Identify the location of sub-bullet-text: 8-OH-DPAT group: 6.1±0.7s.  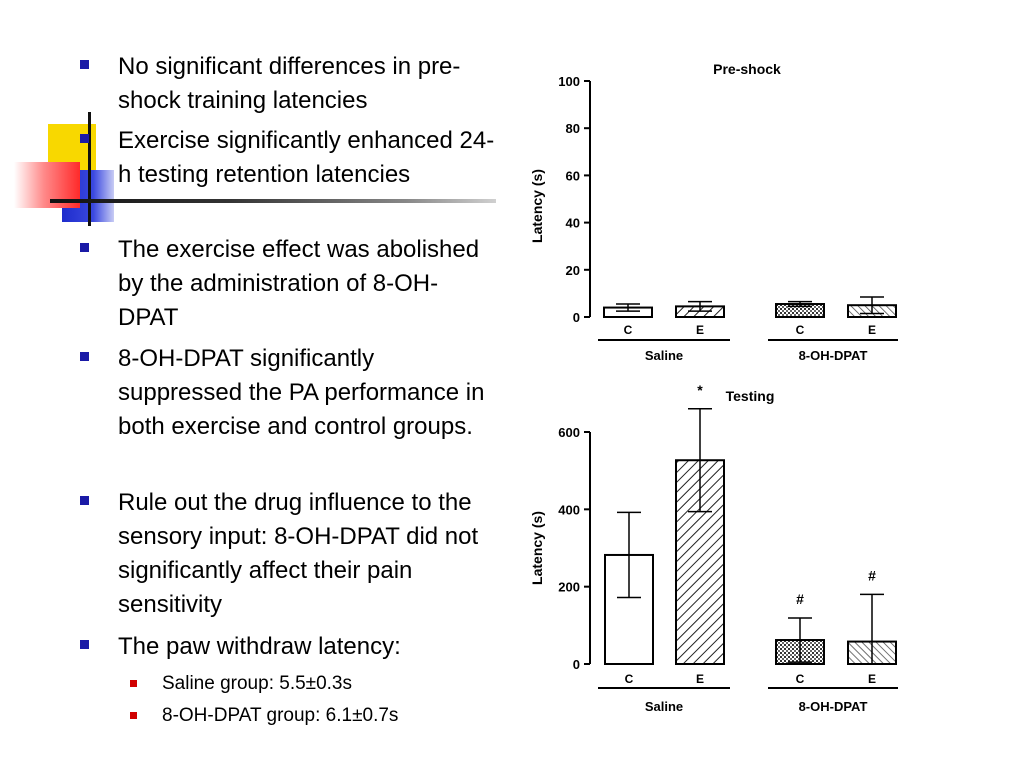
(280, 715).